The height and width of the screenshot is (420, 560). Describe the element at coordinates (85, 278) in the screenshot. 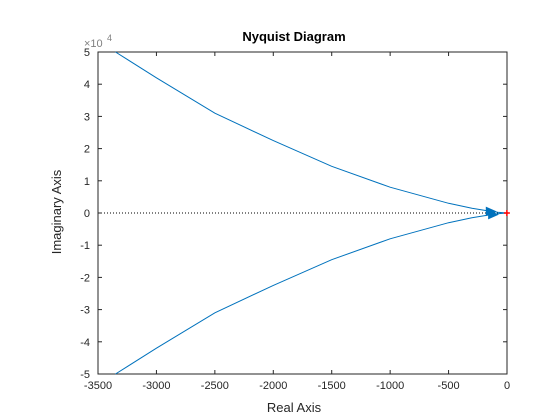

I see `y-tick-label: -2` at that location.